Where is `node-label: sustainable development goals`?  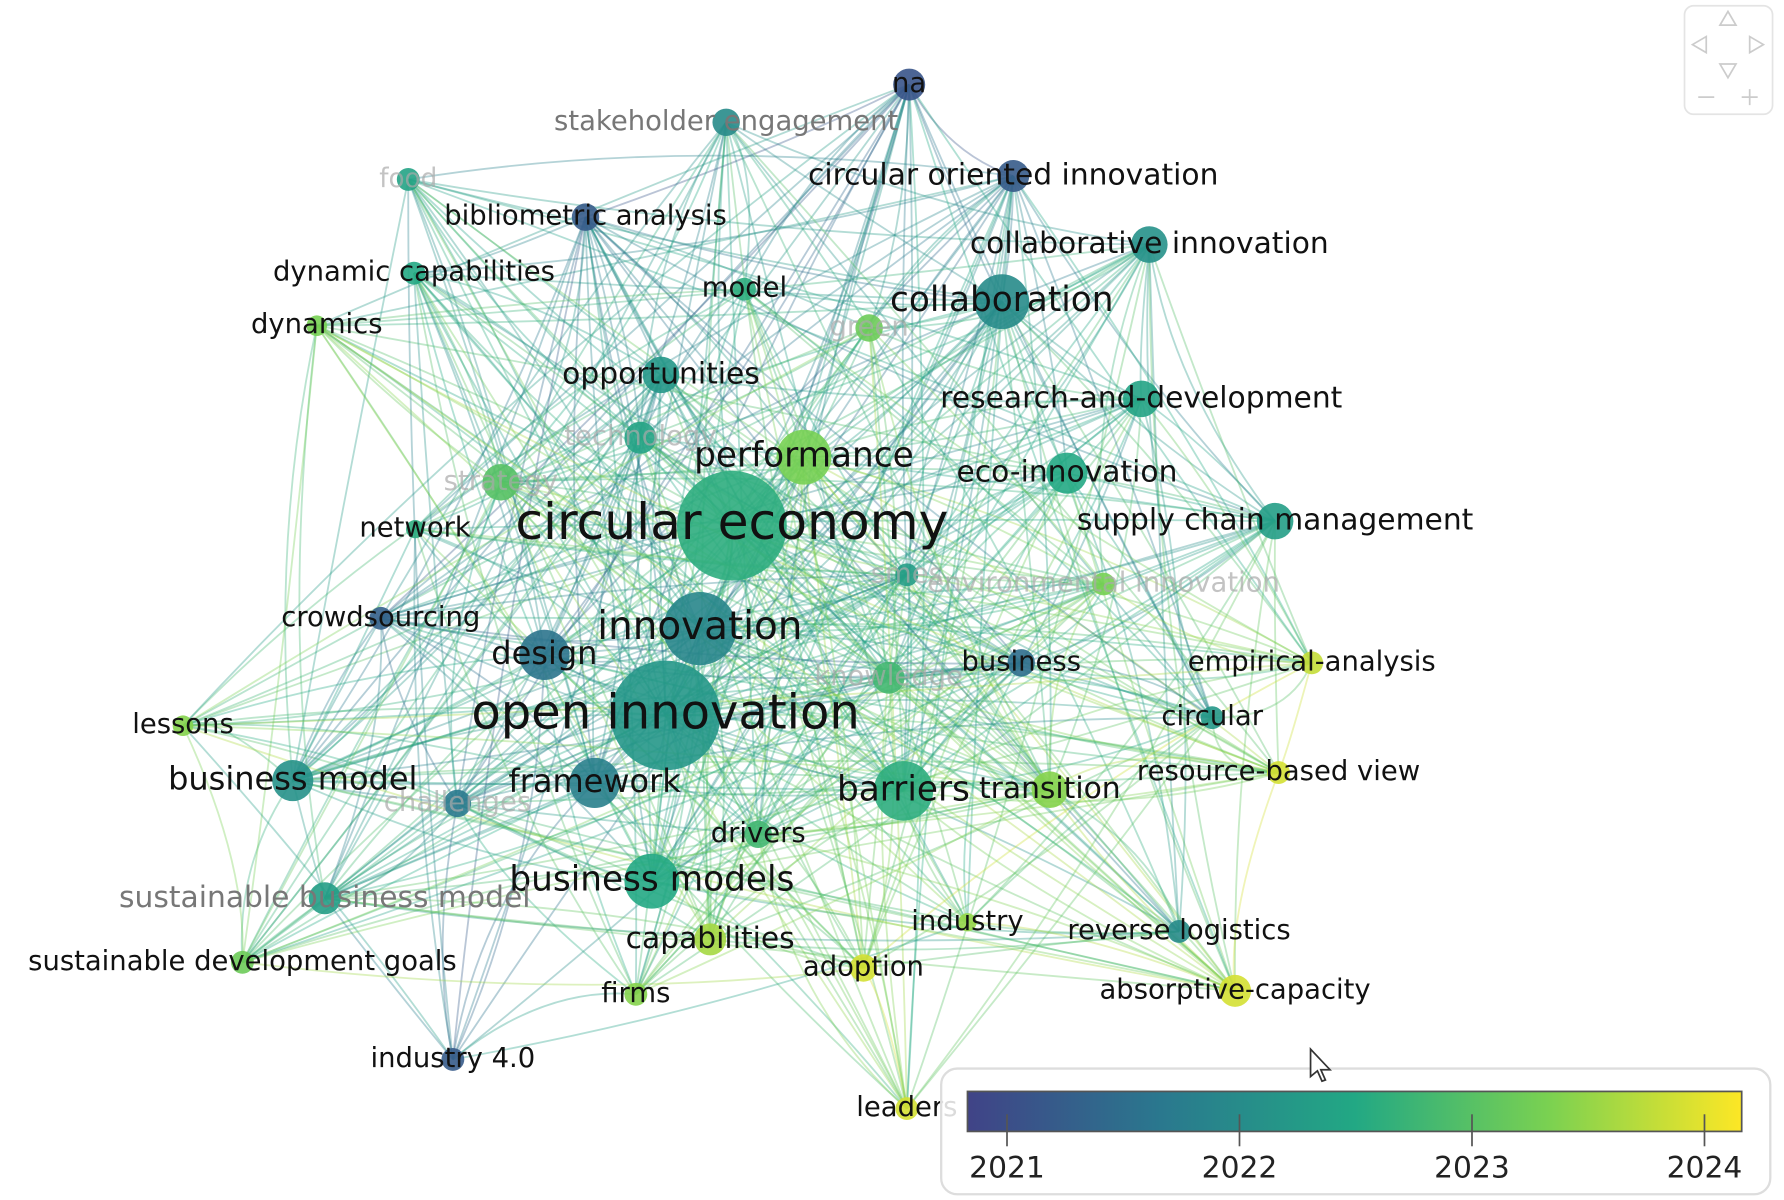
node-label: sustainable development goals is located at coordinates (242, 961).